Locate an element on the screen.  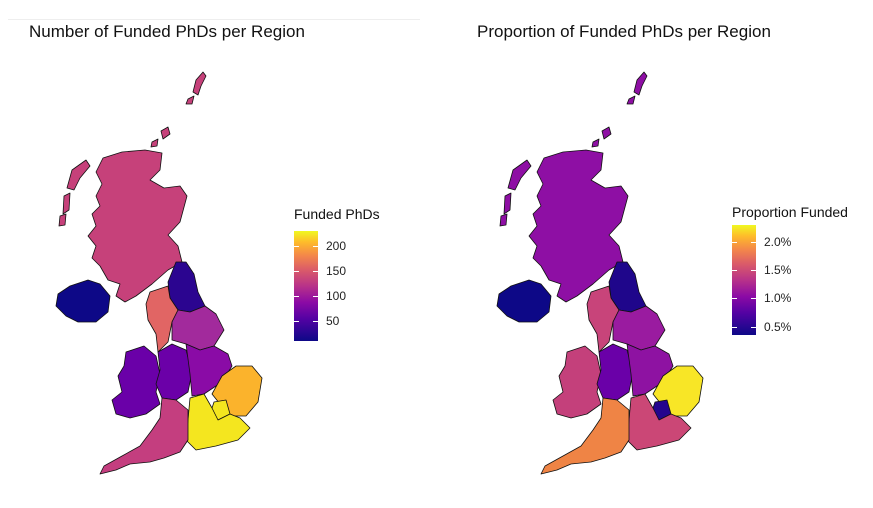
legend-tick-label: 2.0% is located at coordinates (778, 241).